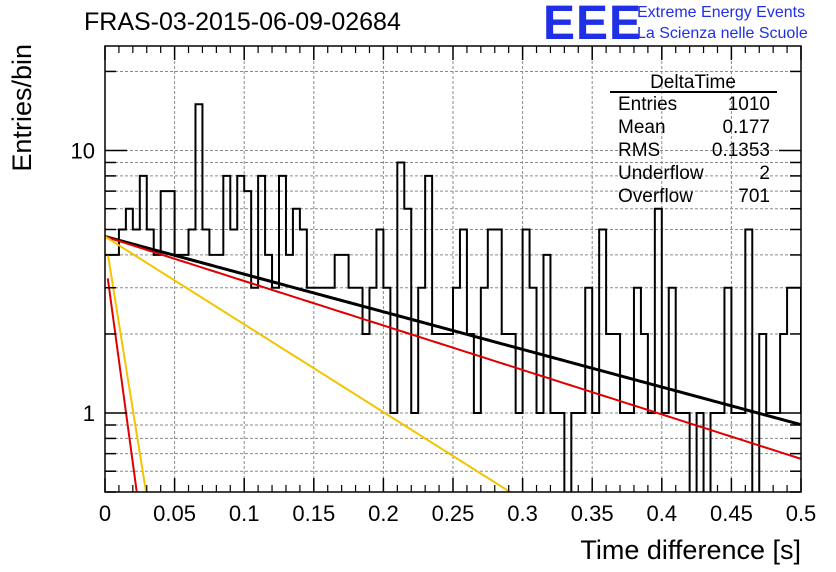  I want to click on stats-value-rms: 0.1353, so click(741, 150).